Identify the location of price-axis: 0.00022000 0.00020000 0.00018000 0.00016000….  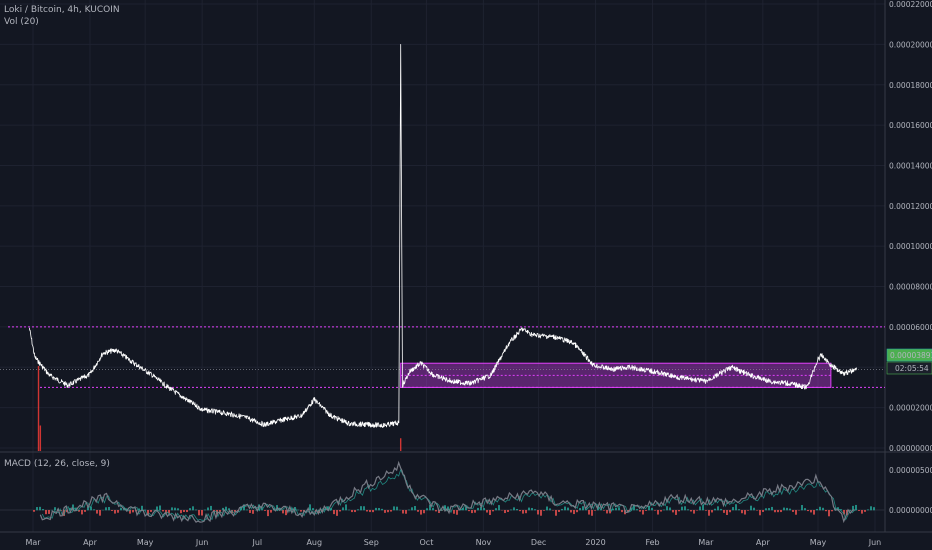
(910, 226).